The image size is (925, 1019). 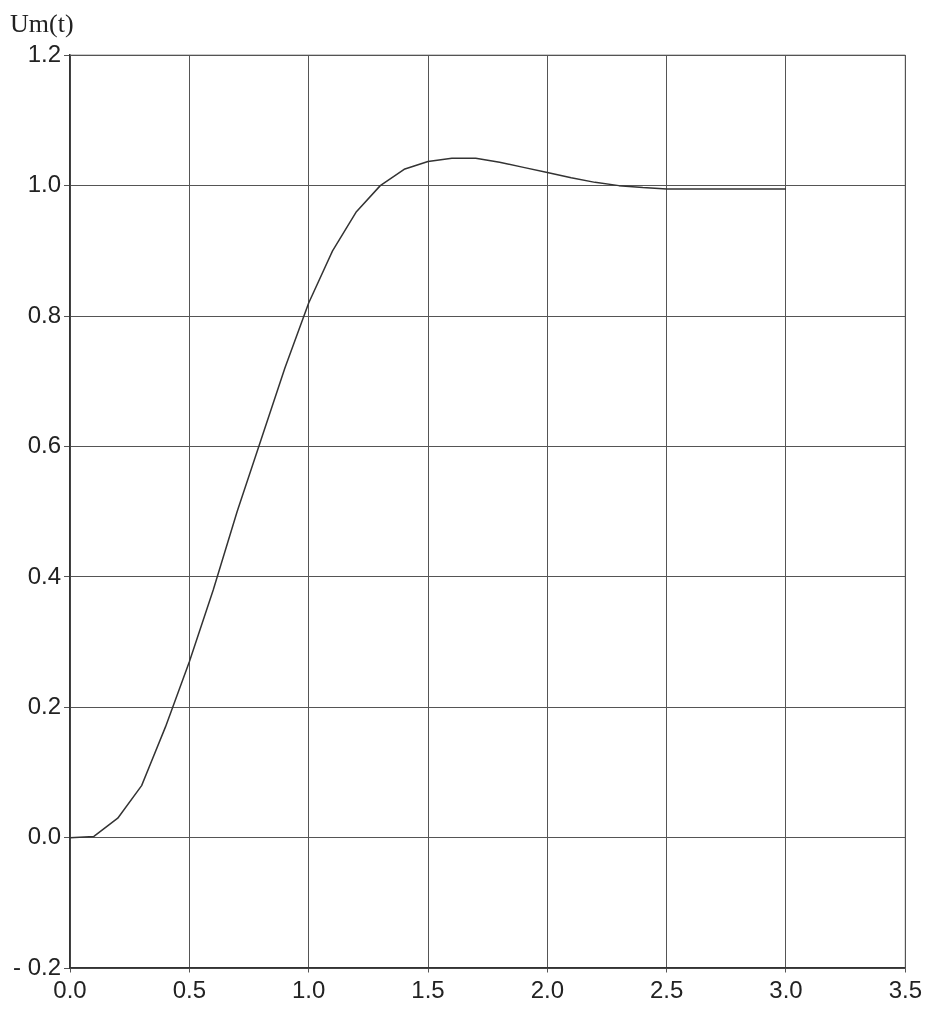 What do you see at coordinates (44, 836) in the screenshot?
I see `y-tick-label: 0.0` at bounding box center [44, 836].